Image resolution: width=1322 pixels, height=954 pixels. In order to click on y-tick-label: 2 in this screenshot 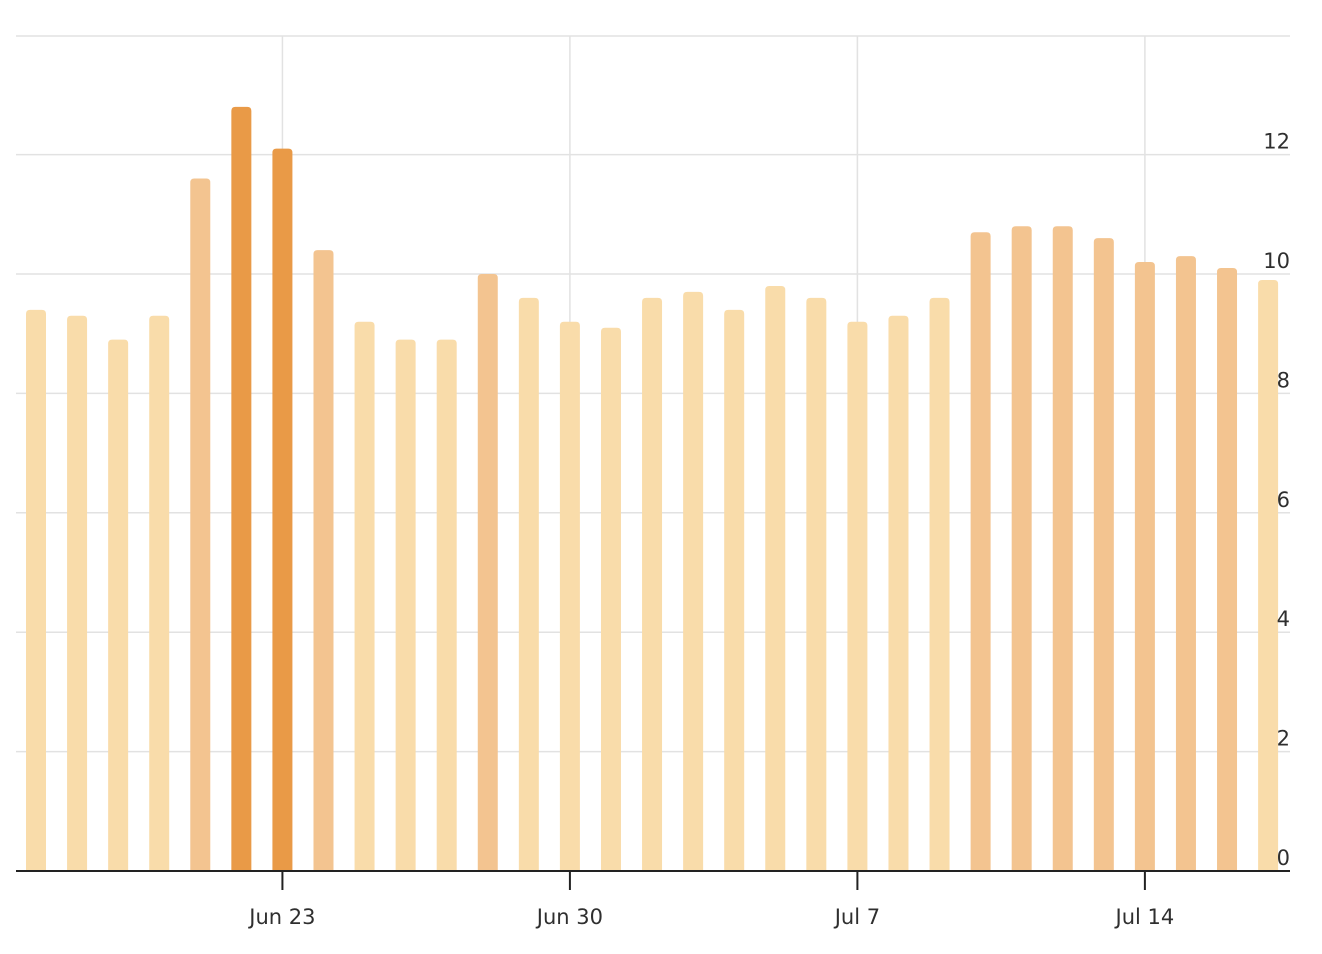, I will do `click(1283, 739)`.